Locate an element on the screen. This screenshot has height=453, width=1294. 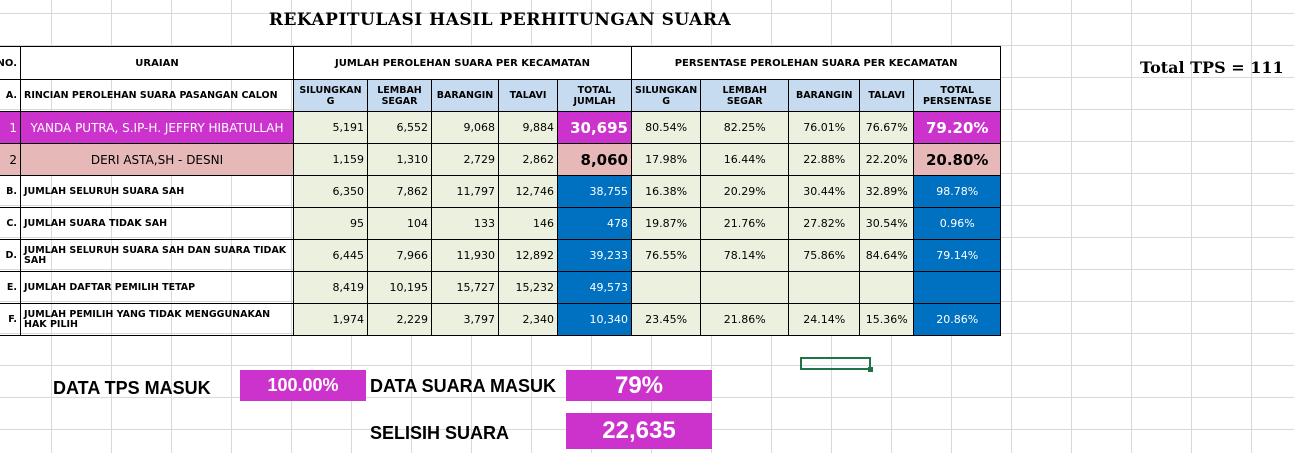
percent-cell: 30.44% is located at coordinates (824, 191).